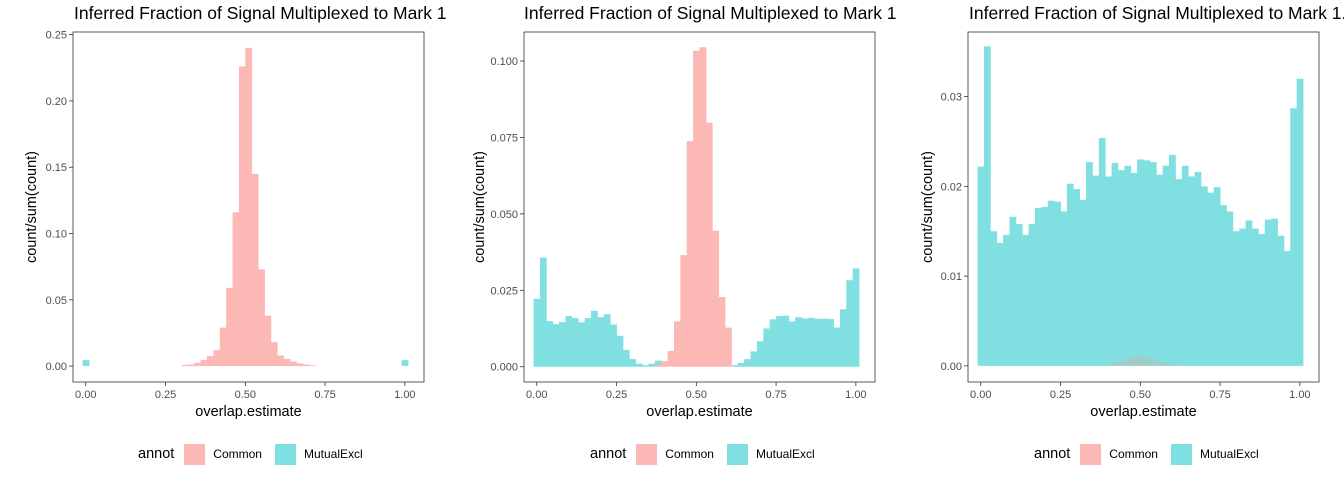 The width and height of the screenshot is (1344, 480). What do you see at coordinates (56, 36) in the screenshot?
I see `y-tick-label: 0.25` at bounding box center [56, 36].